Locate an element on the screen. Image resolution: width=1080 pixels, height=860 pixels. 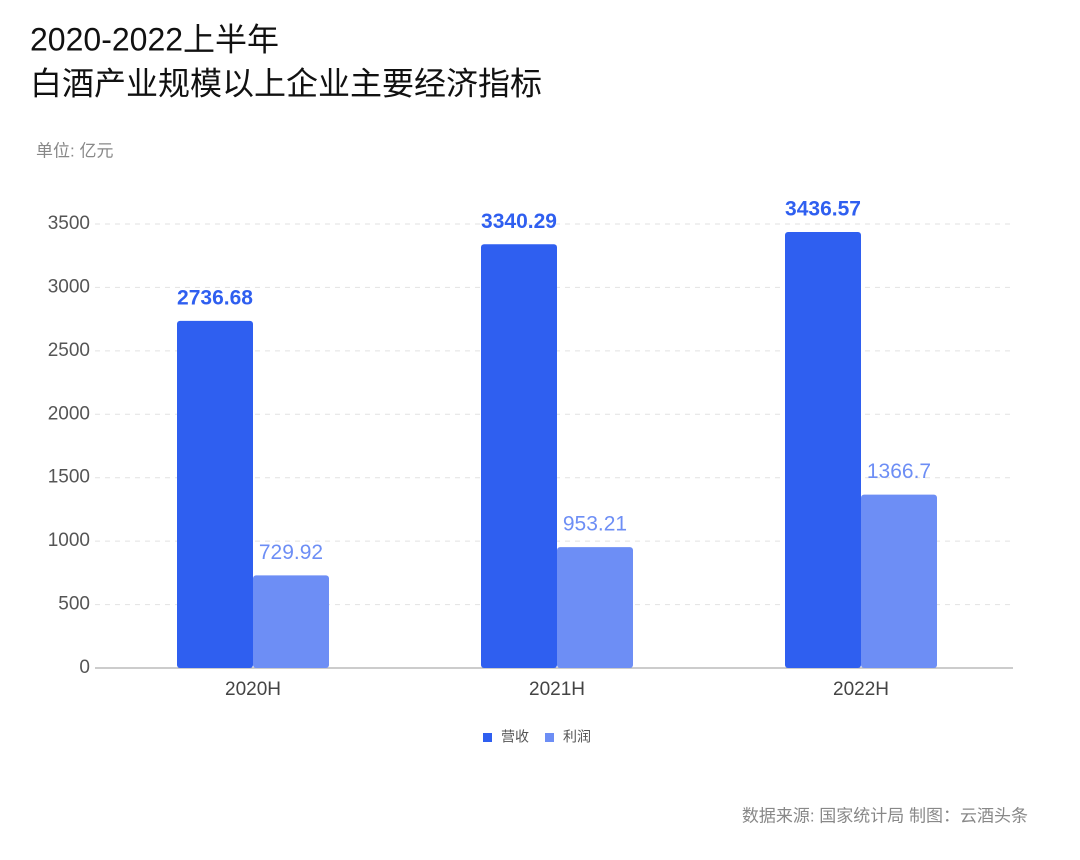
x-tick-label: 2020H is located at coordinates (253, 689).